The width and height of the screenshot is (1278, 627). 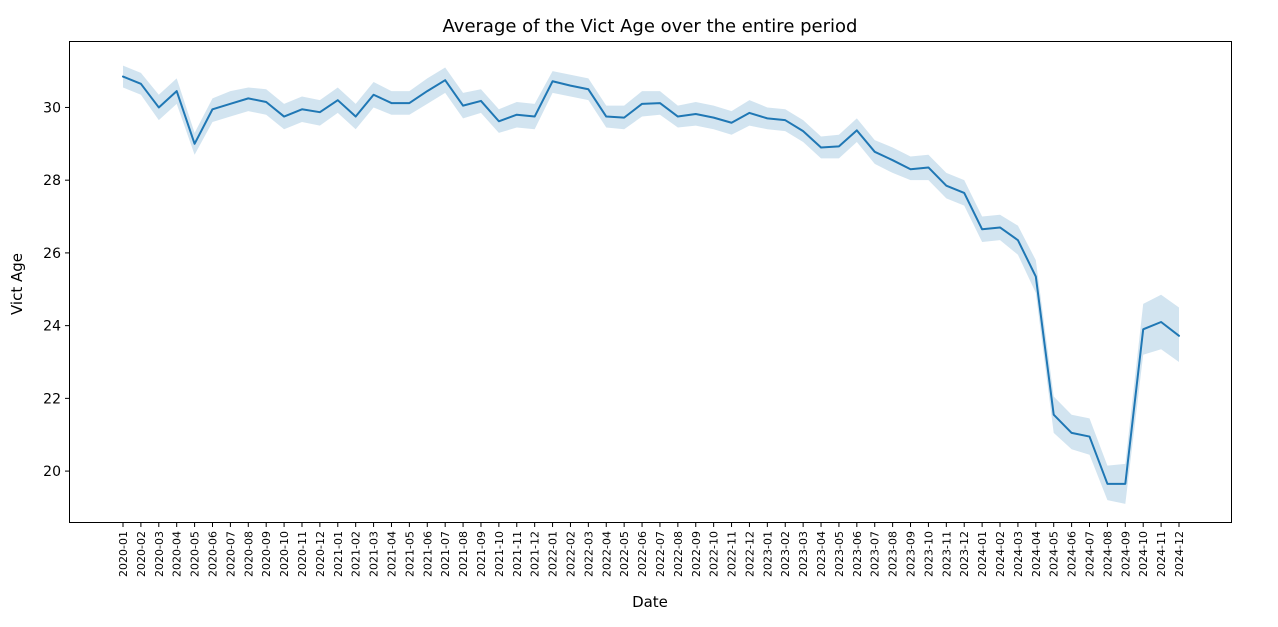 I want to click on x-tick-label: 2023-02, so click(x=785, y=554).